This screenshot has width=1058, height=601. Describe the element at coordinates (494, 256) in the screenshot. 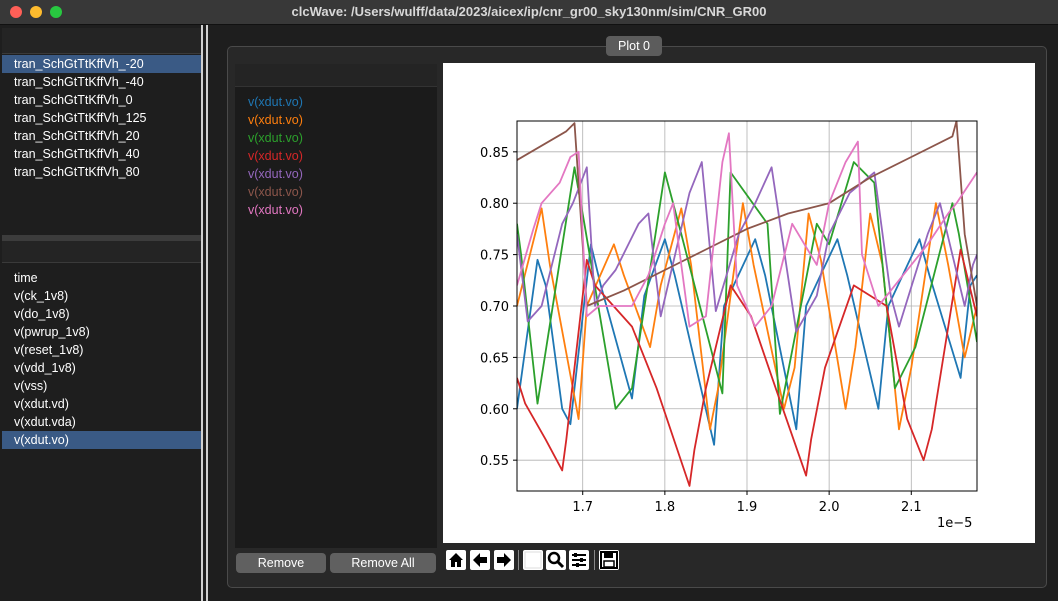

I see `y-tick-label: 0.75` at that location.